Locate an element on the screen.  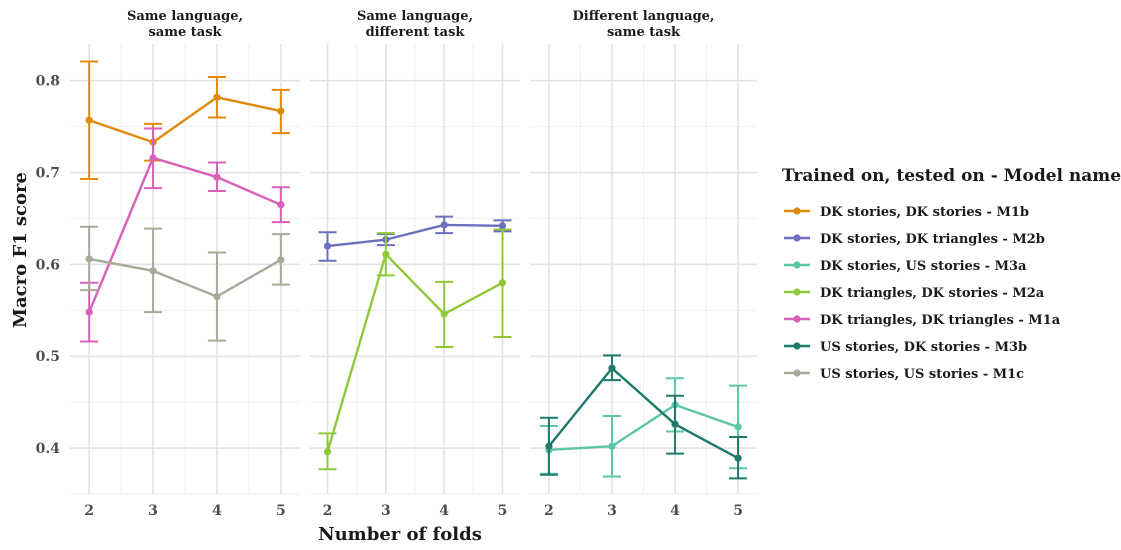
legend-entry: DK stories, DK stories - M1b is located at coordinates (906, 212).